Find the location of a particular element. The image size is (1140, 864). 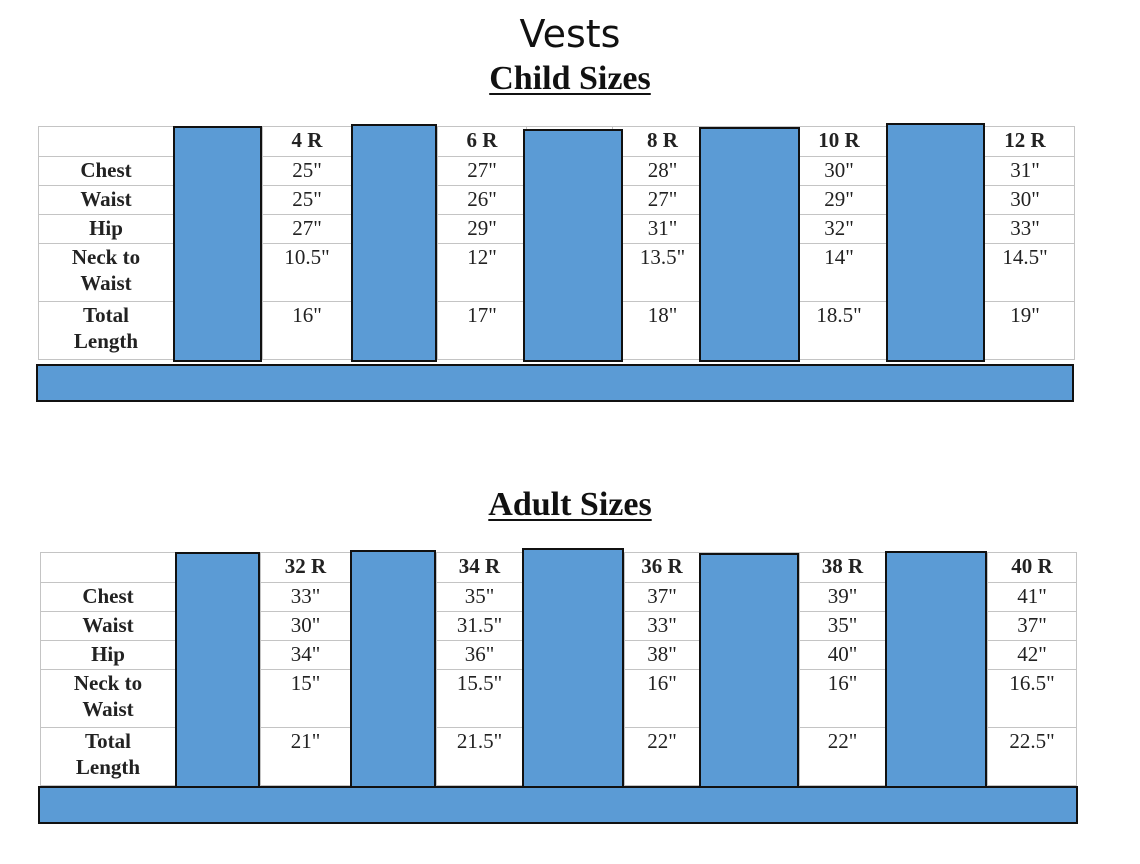

value-cell: 32" is located at coordinates (839, 229).